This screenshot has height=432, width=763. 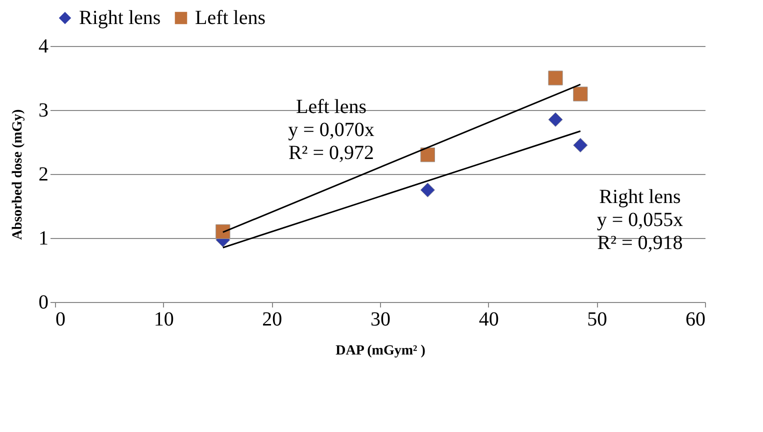 What do you see at coordinates (43, 303) in the screenshot?
I see `y-tick-label: 0` at bounding box center [43, 303].